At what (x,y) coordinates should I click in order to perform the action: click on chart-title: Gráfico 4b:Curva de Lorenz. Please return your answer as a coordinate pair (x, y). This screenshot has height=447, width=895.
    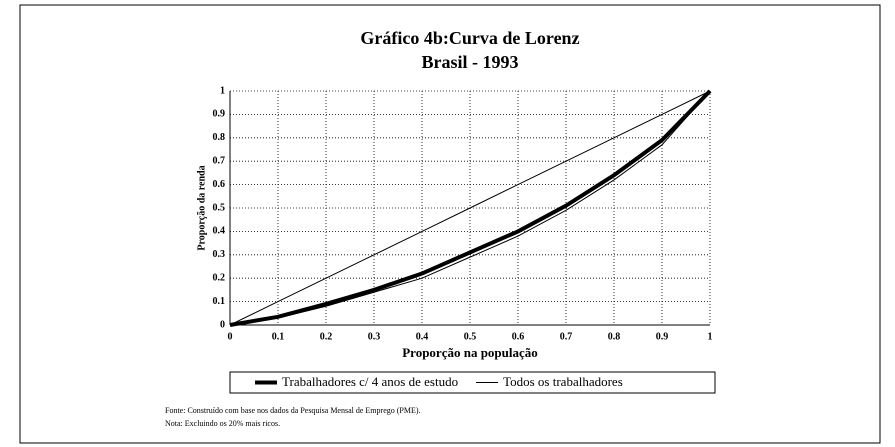
    Looking at the image, I should click on (469, 38).